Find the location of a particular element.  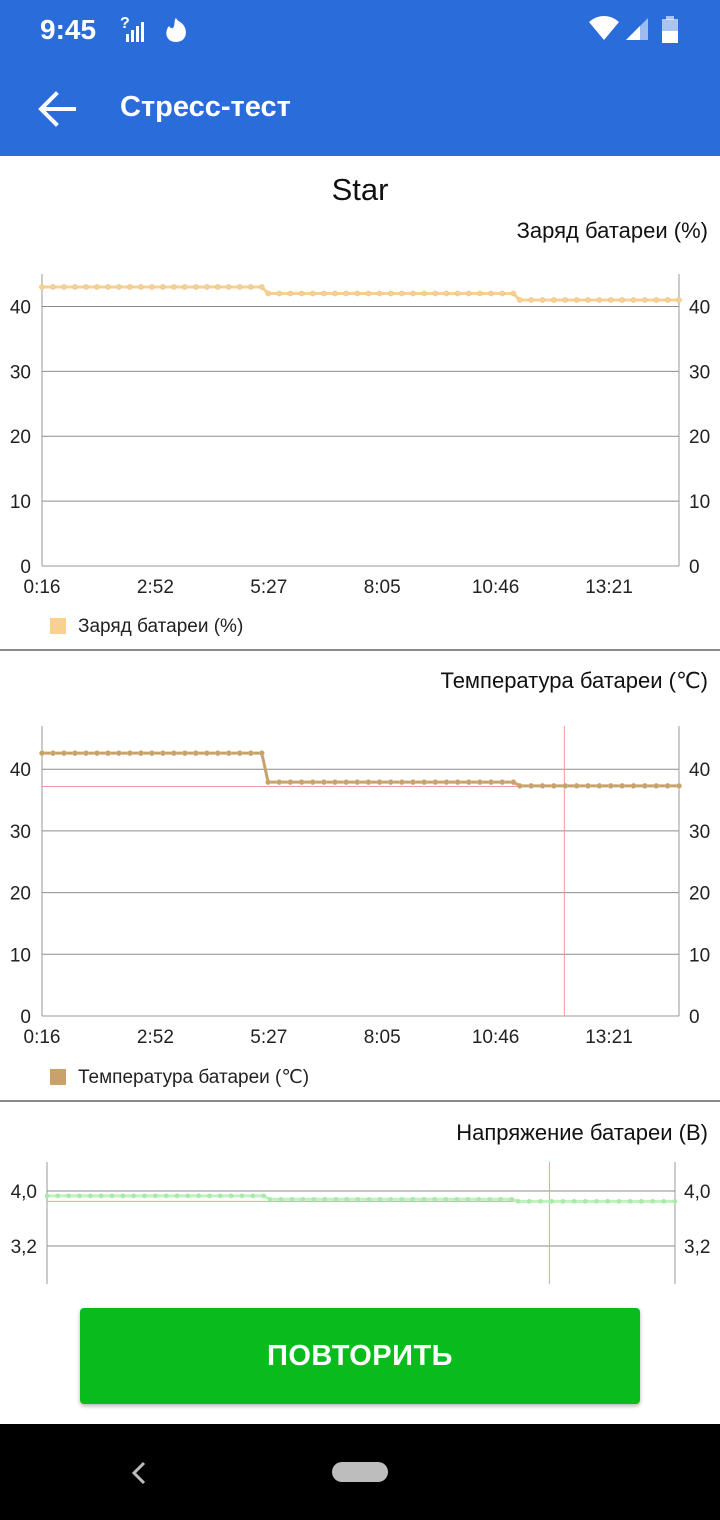

chart-title: Температура батареи (℃) is located at coordinates (574, 680).